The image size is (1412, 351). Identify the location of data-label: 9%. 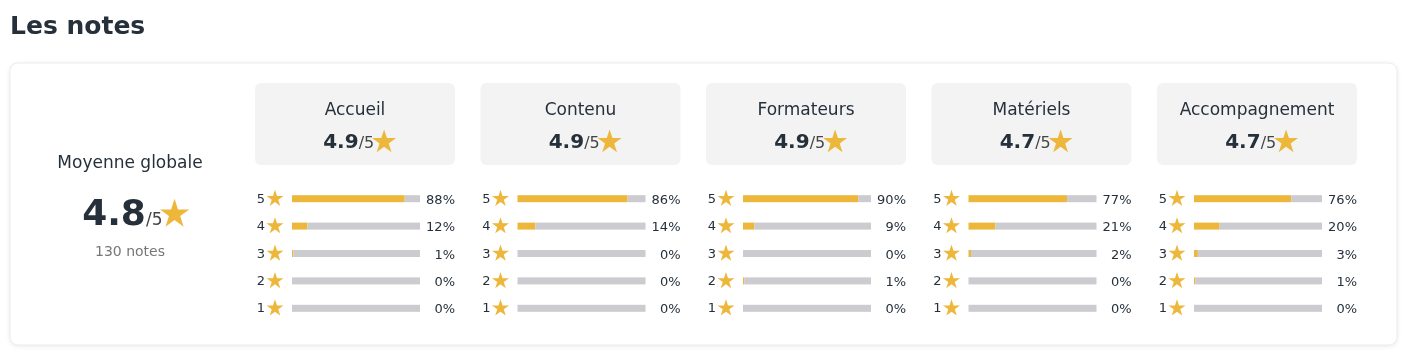
(895, 227).